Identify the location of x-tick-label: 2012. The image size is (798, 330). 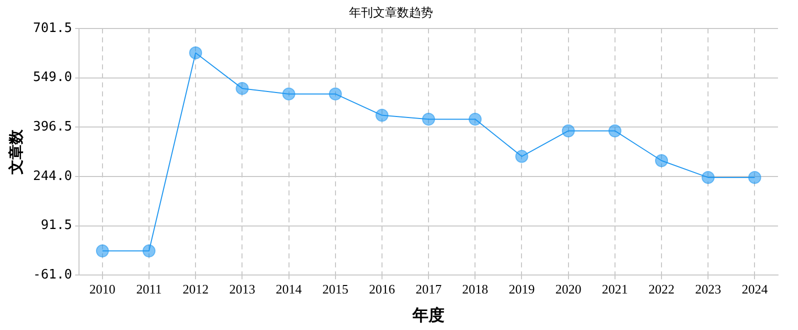
(195, 288).